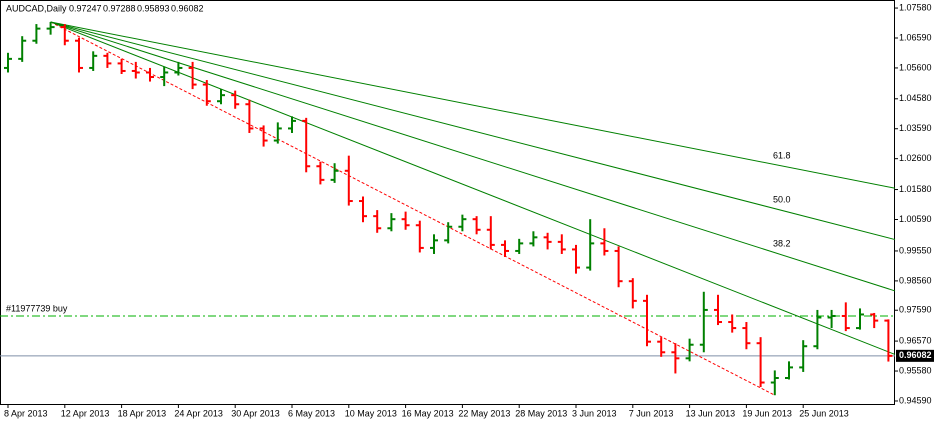  What do you see at coordinates (311, 413) in the screenshot?
I see `x-tick-label: 6 May 2013` at bounding box center [311, 413].